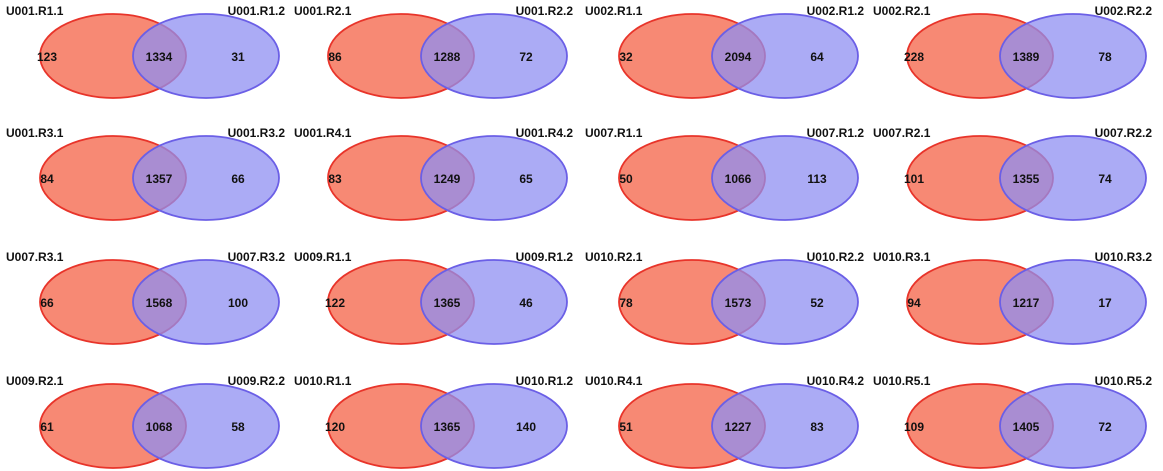  Describe the element at coordinates (1124, 257) in the screenshot. I see `right-set-label: U010.R3.2` at that location.